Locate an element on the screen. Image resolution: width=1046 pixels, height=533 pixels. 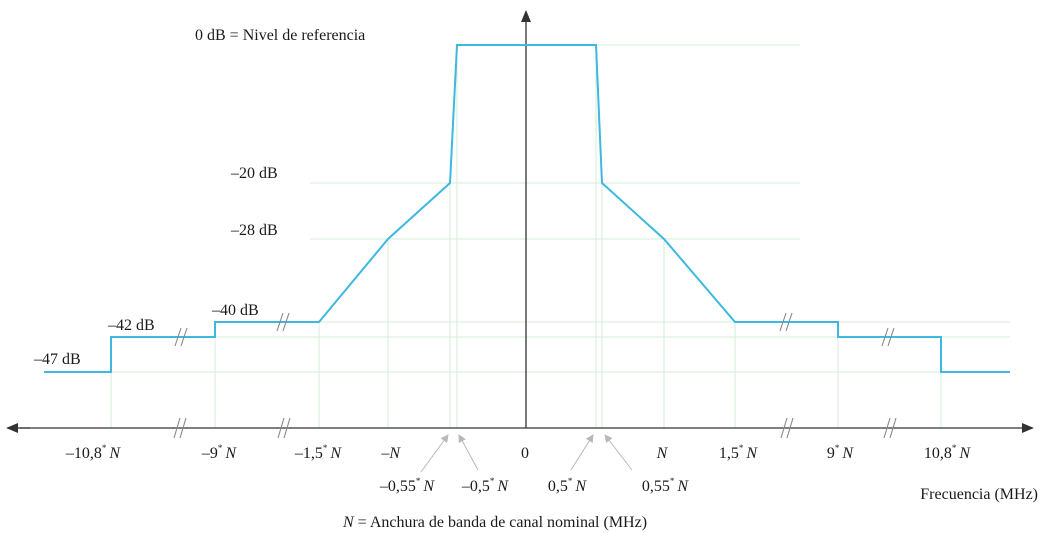
freq-label-p9: 9* N is located at coordinates (841, 452).